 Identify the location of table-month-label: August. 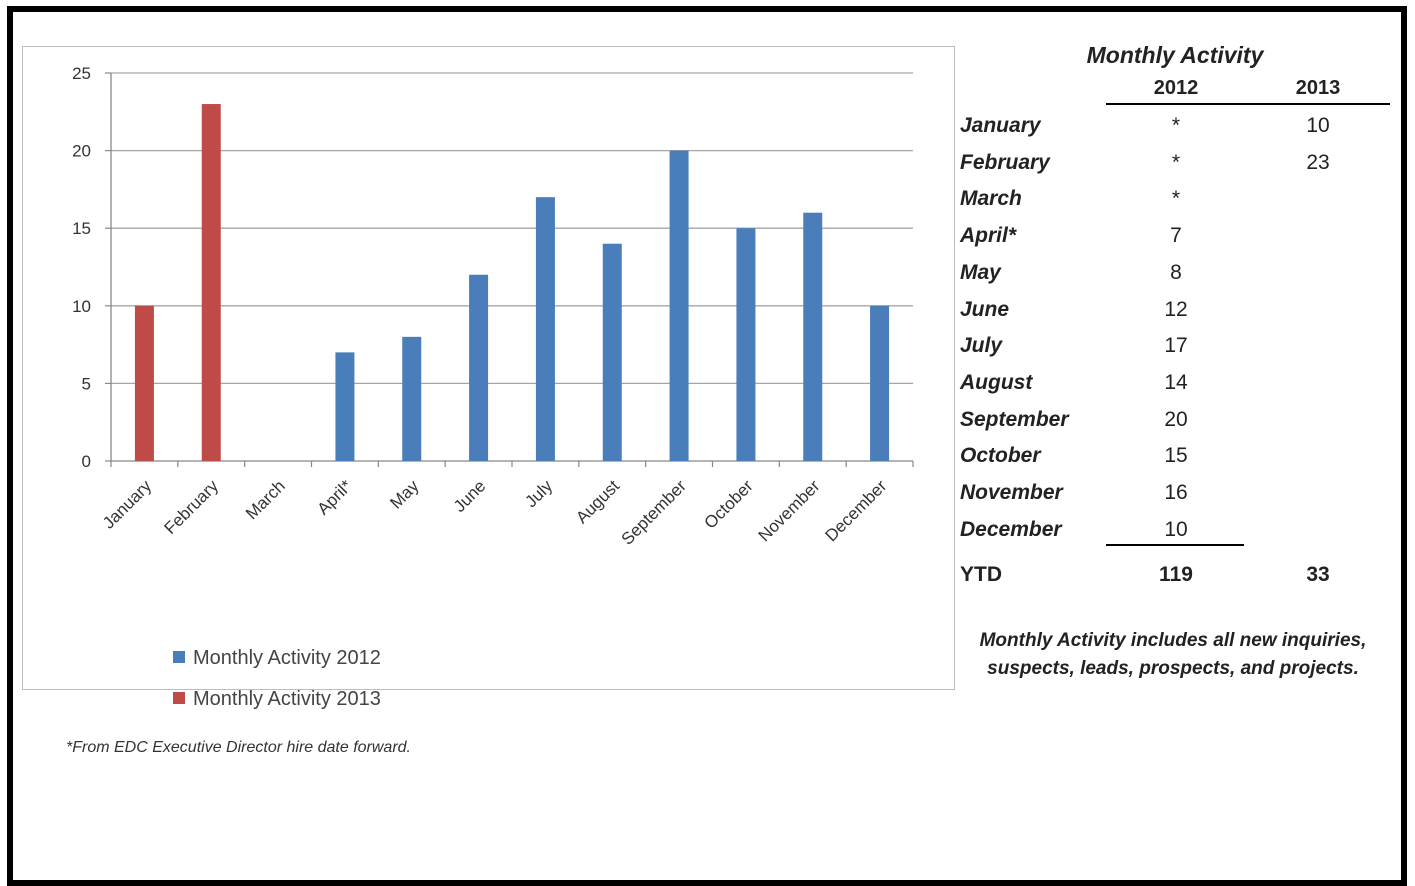
(996, 382).